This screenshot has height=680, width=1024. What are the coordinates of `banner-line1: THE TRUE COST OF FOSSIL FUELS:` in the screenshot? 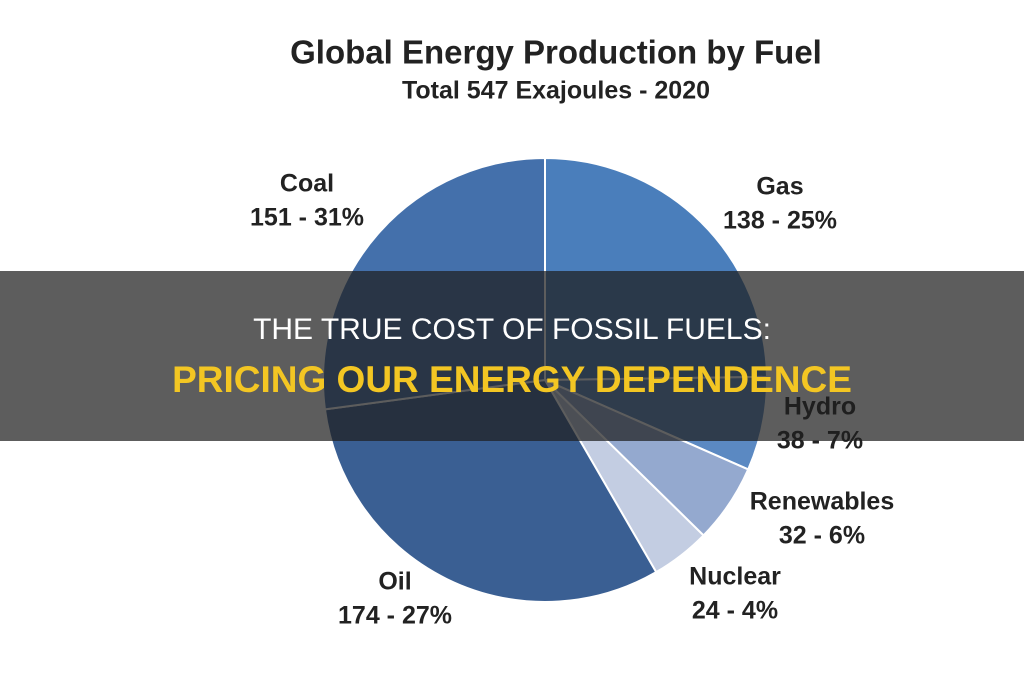 It's located at (512, 329).